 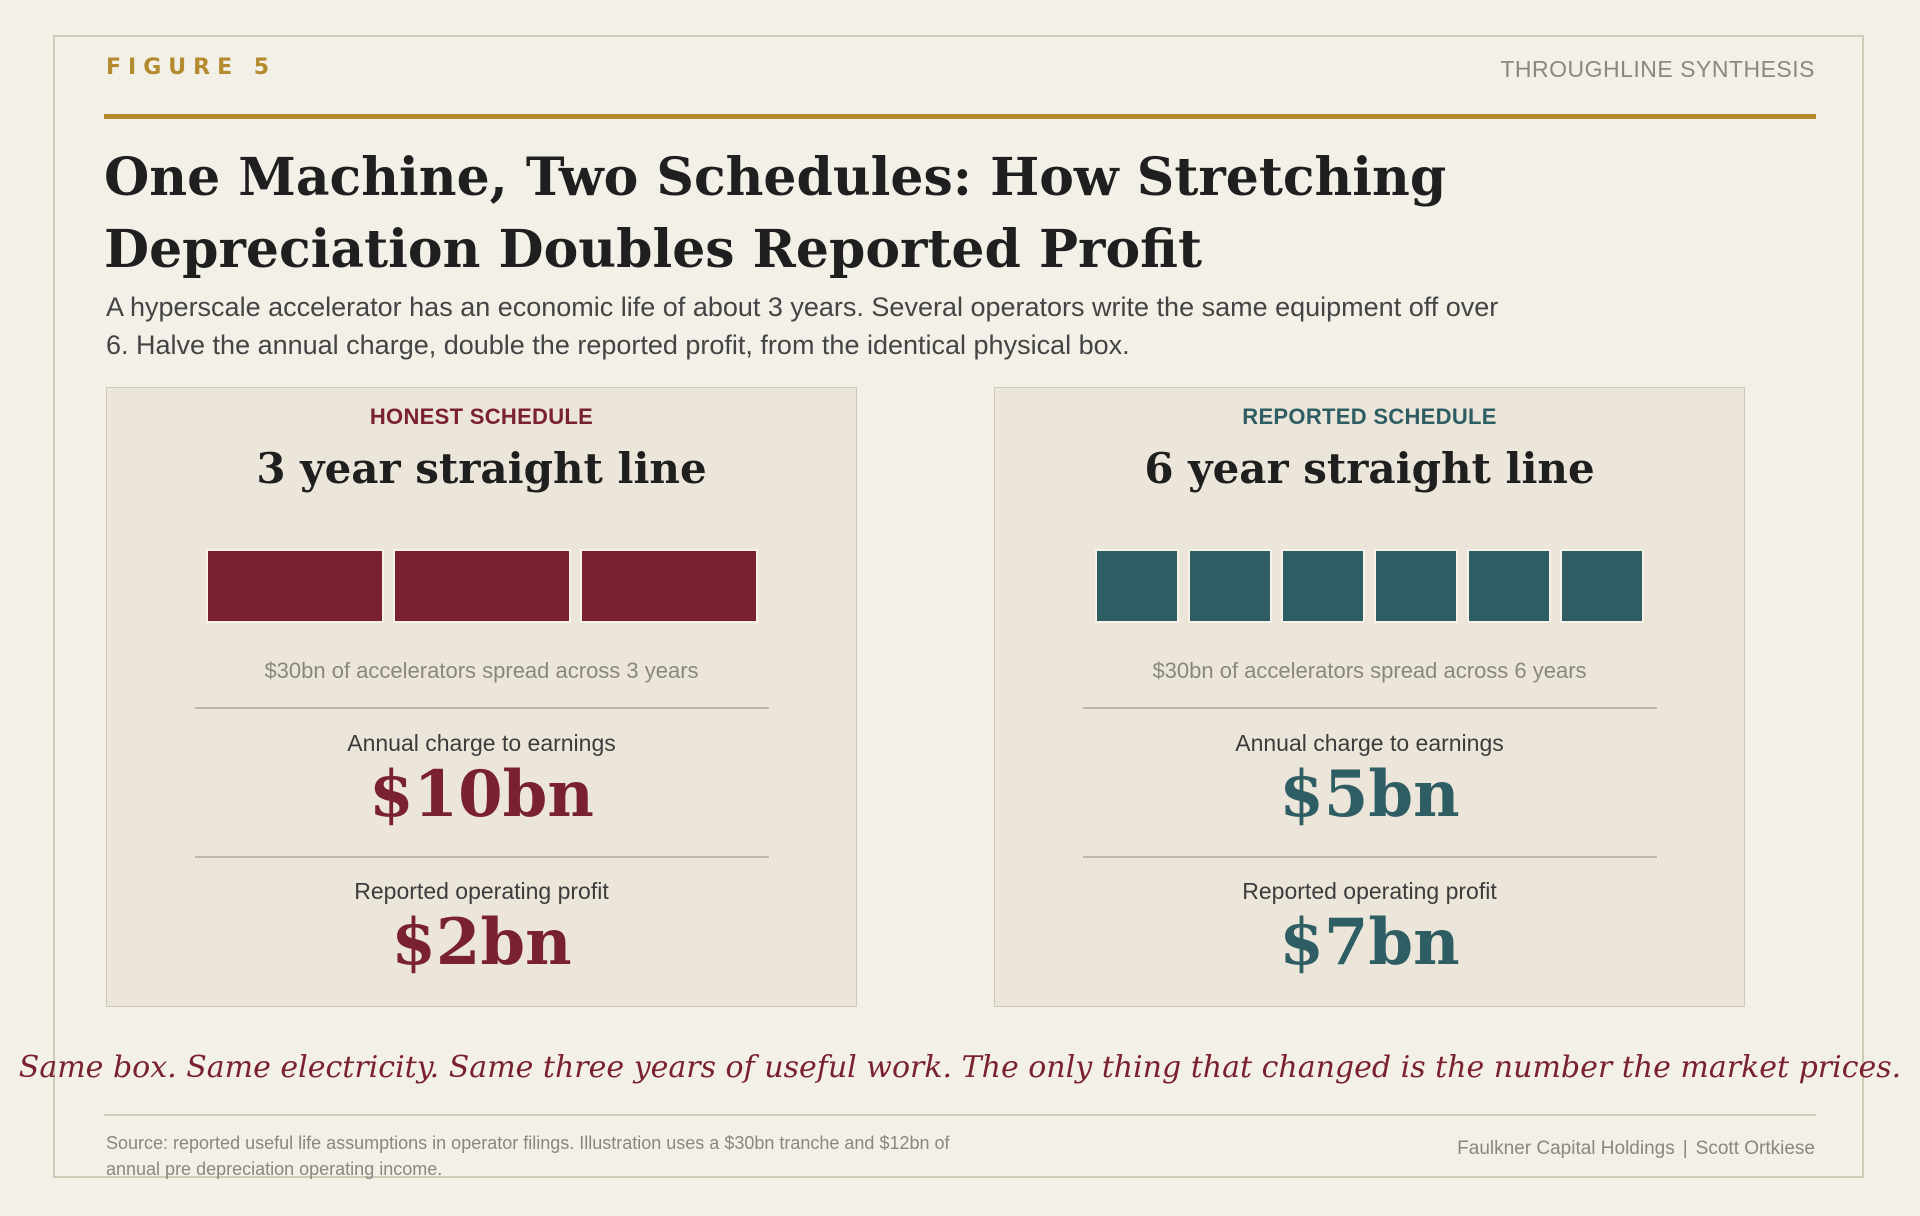 I want to click on profit-value: $7bn, so click(x=1369, y=942).